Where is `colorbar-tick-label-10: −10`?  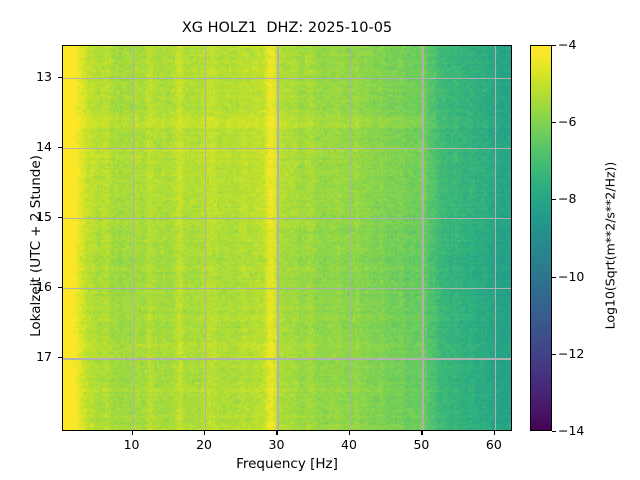
colorbar-tick-label-10: −10 is located at coordinates (571, 276).